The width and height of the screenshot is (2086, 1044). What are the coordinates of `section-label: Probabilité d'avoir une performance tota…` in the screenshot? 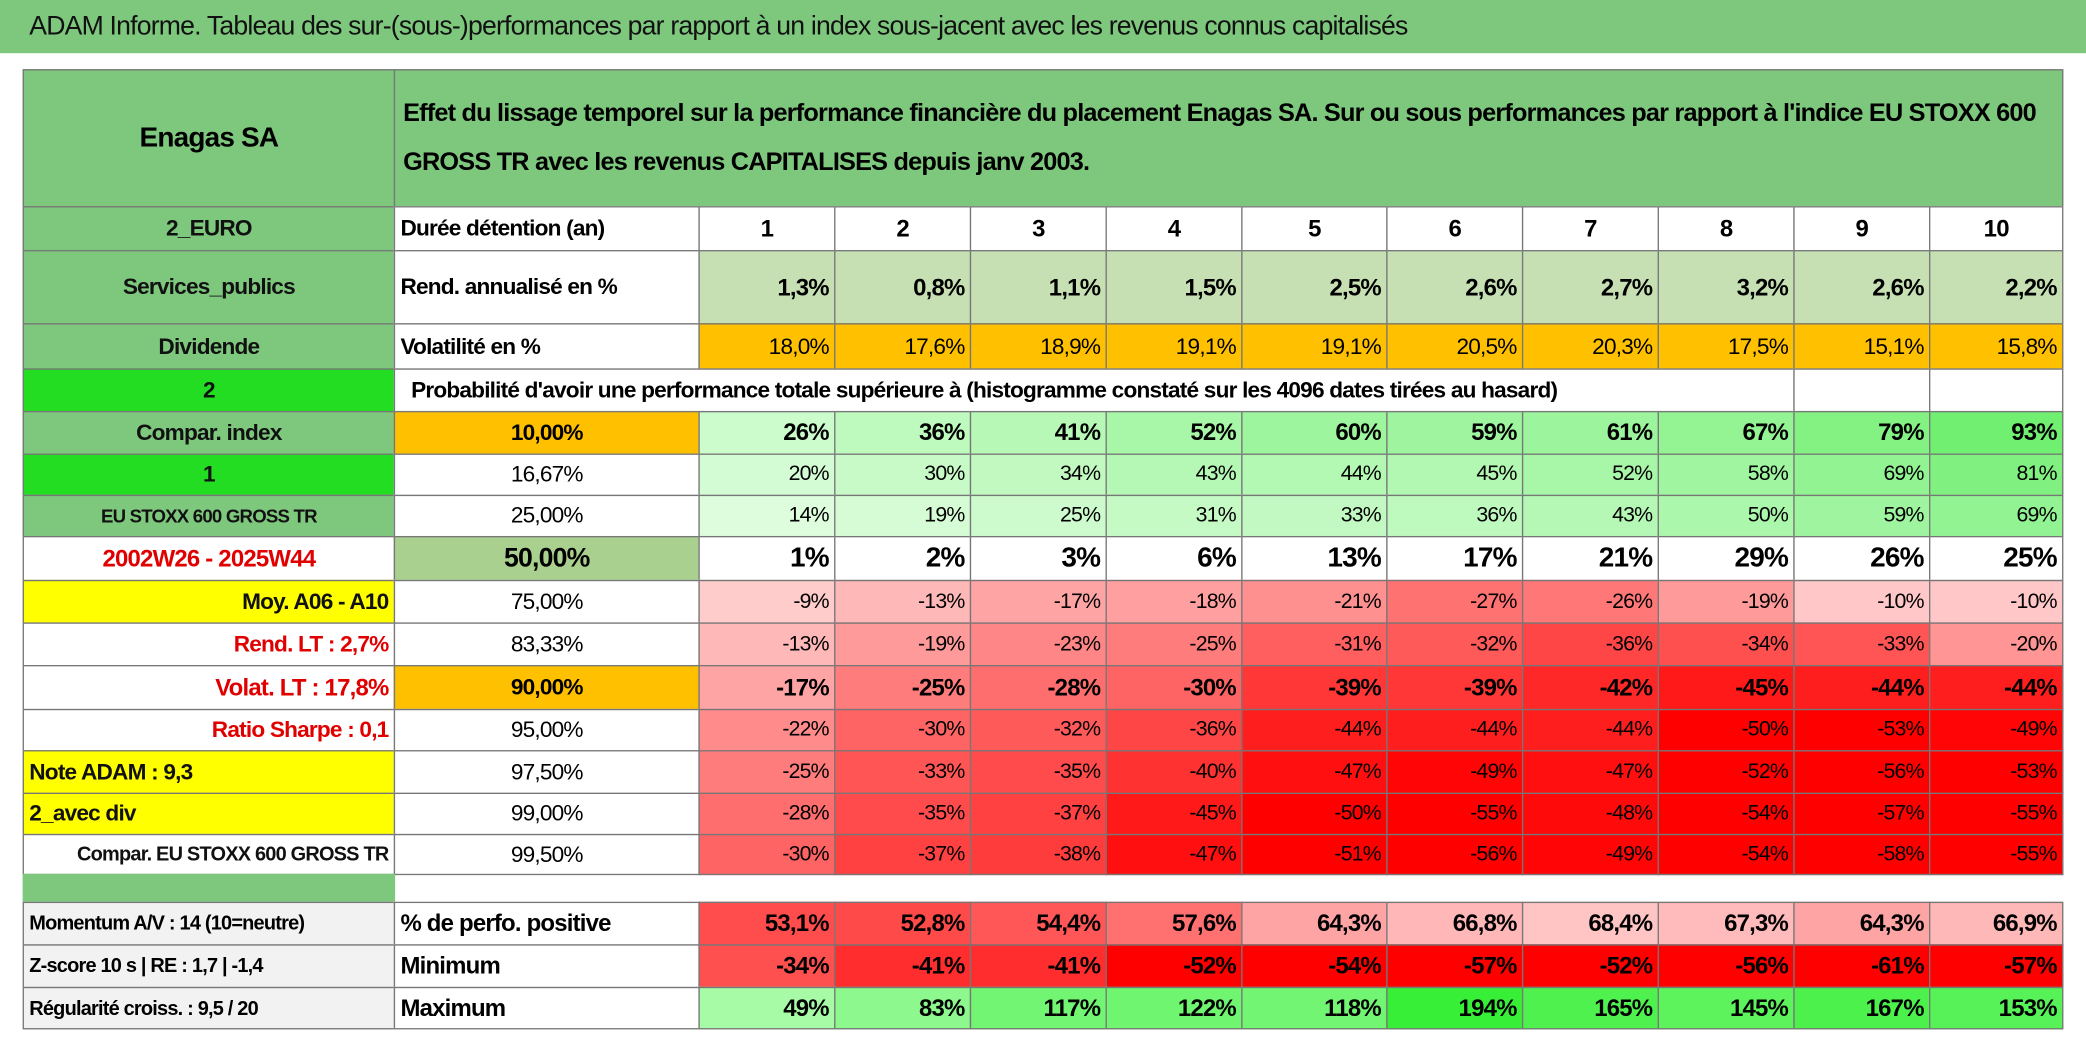 It's located at (1094, 390).